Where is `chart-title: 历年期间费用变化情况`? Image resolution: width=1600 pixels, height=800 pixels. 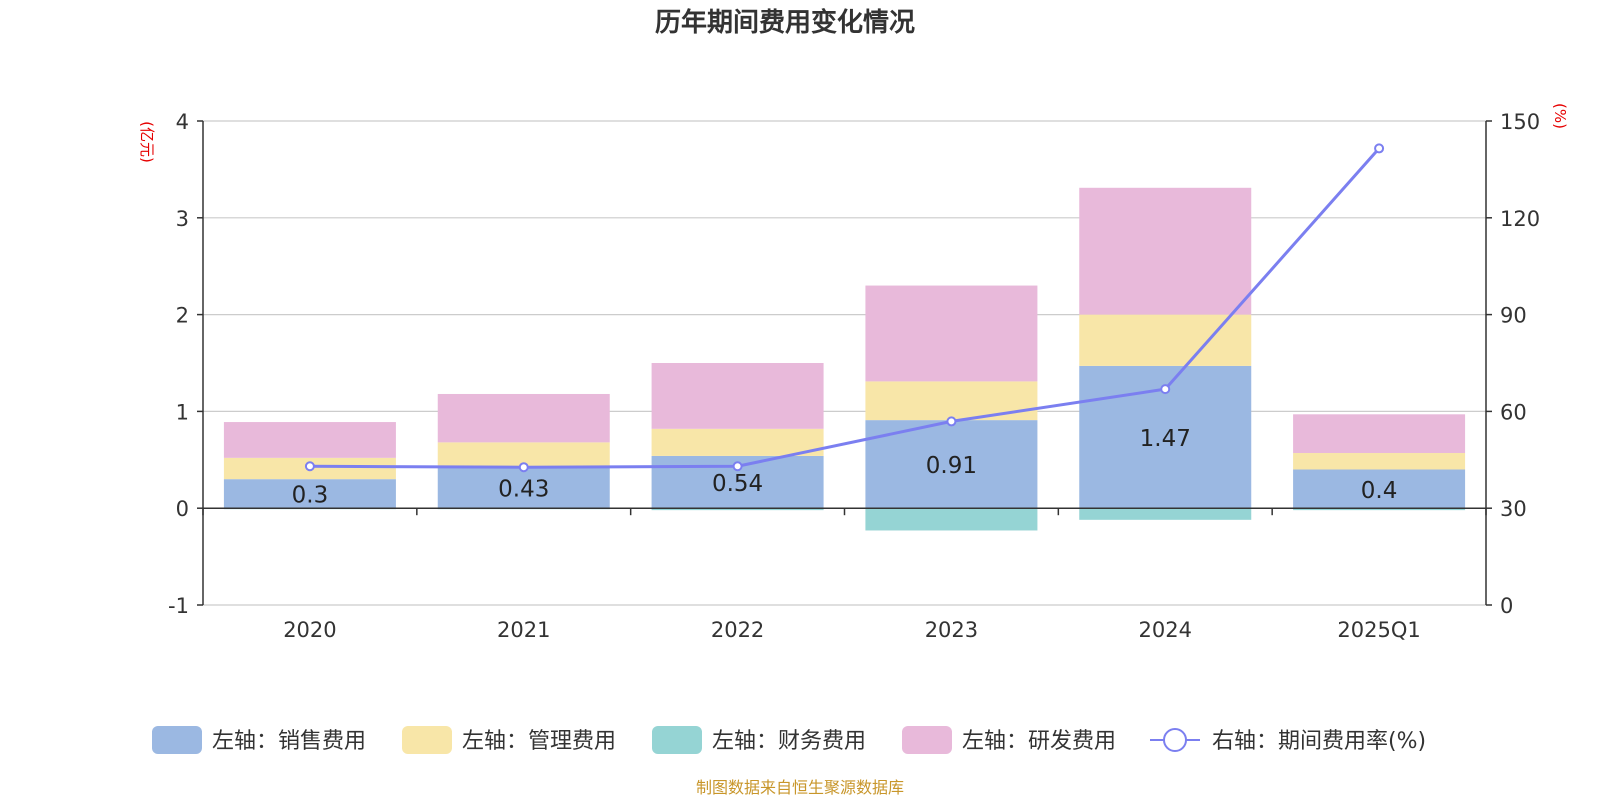 chart-title: 历年期间费用变化情况 is located at coordinates (785, 22).